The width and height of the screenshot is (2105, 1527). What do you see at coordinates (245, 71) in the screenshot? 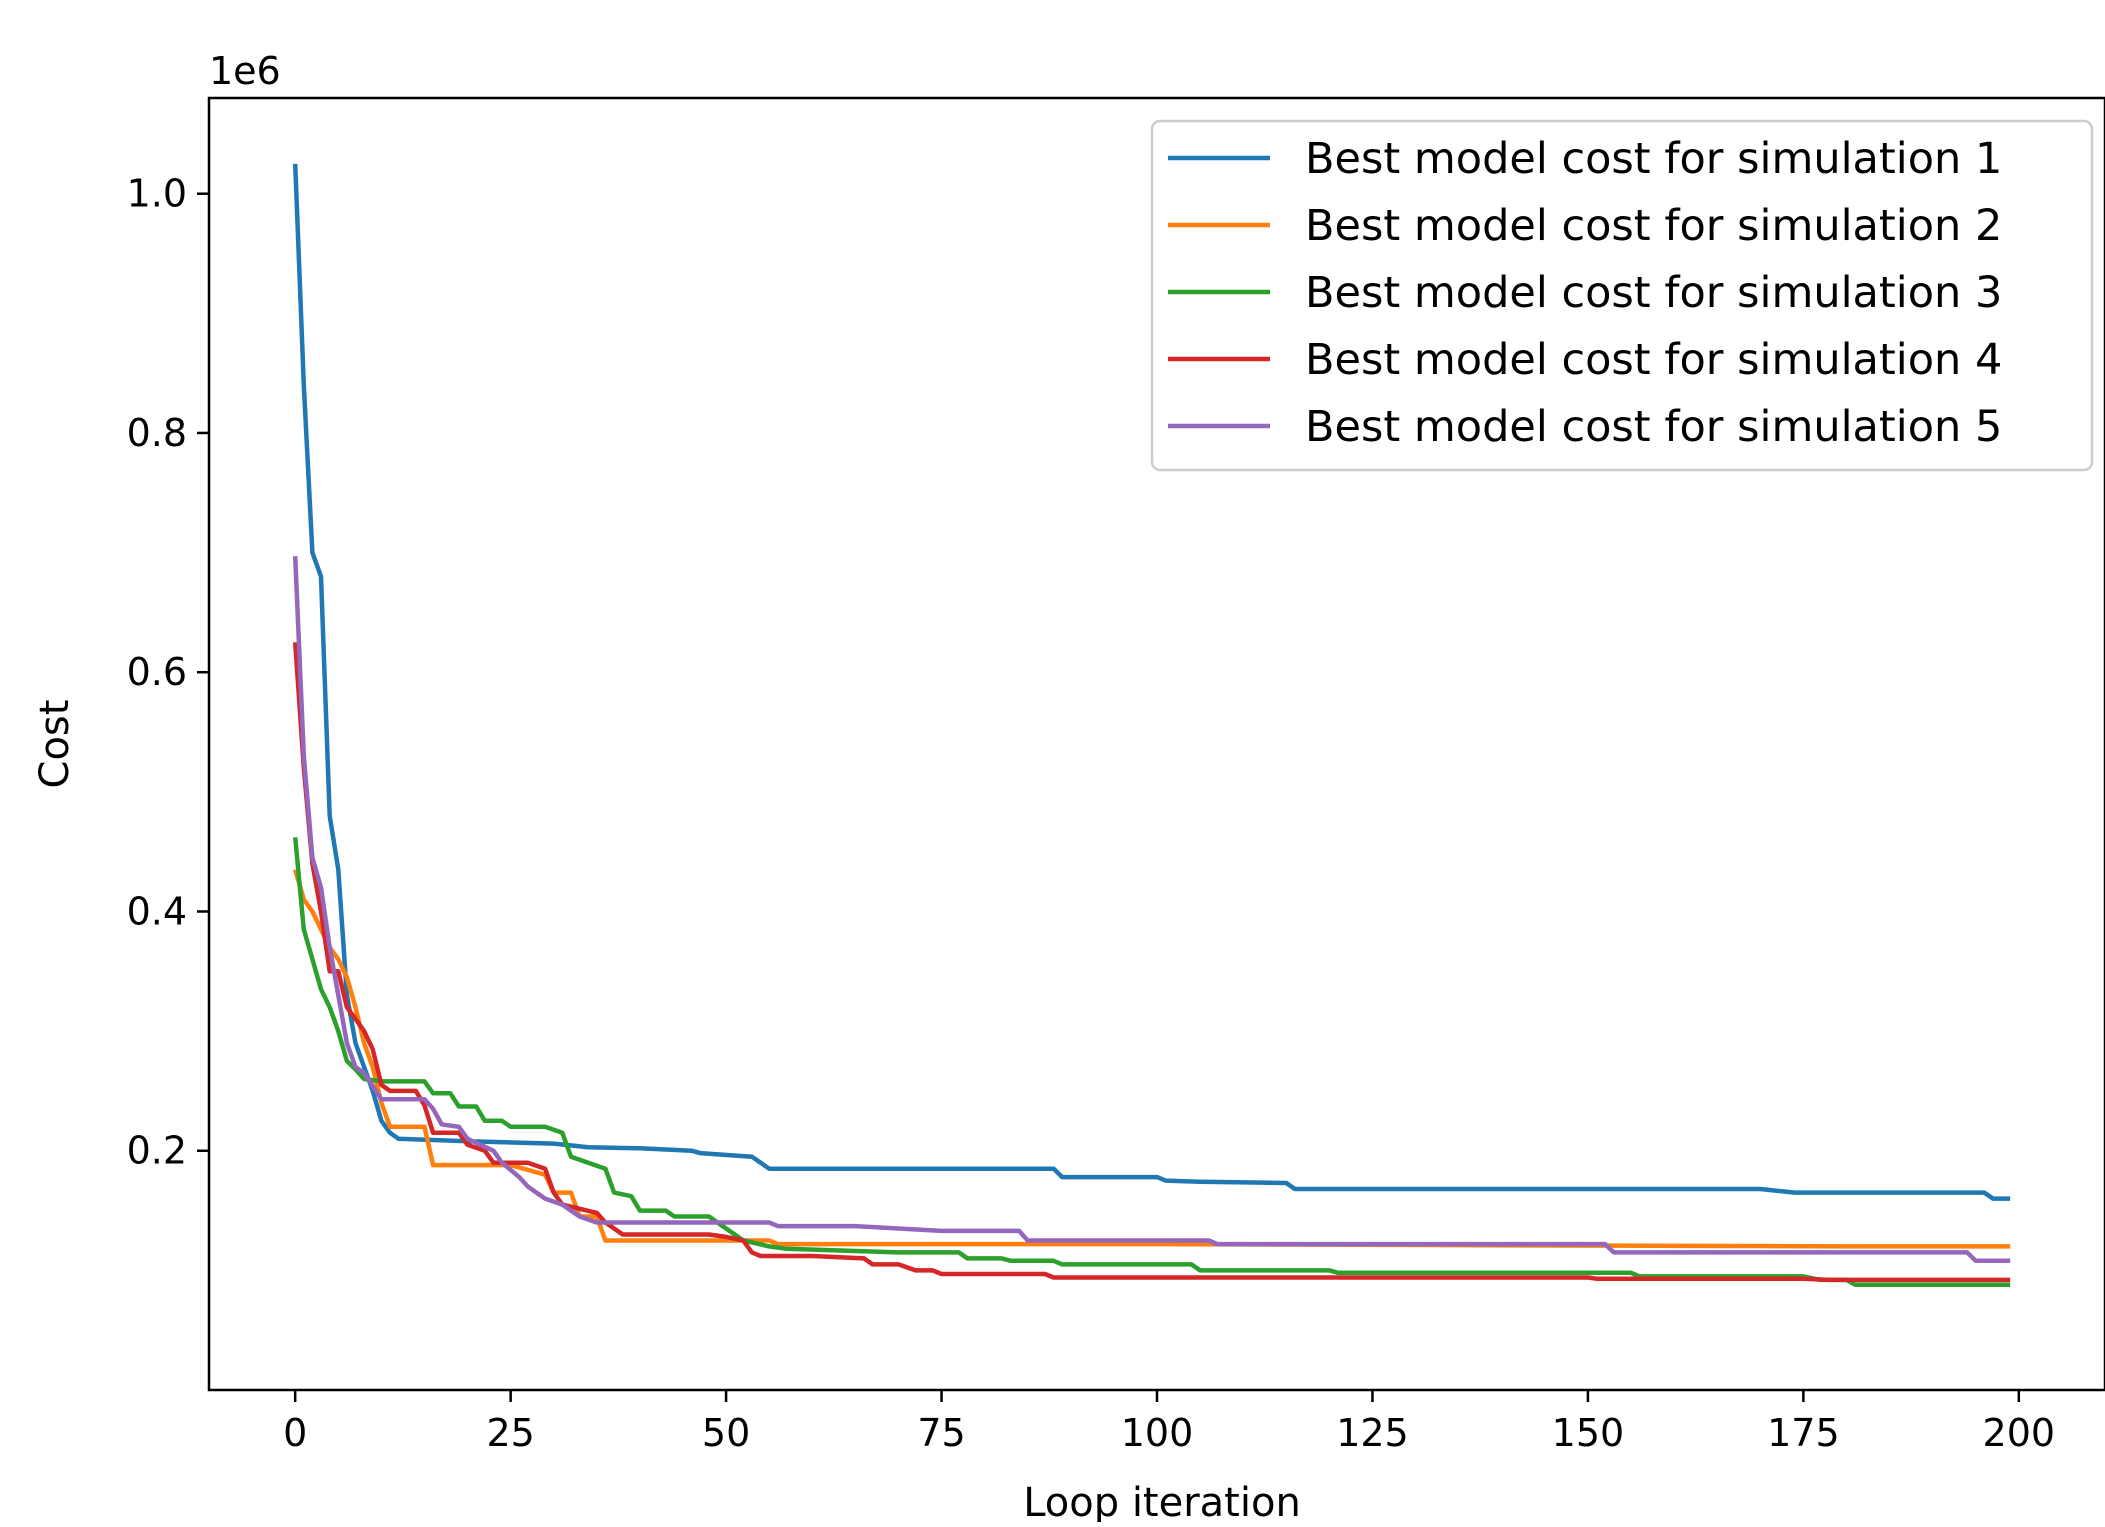
I see `y-axis-offset-label: 1e6` at bounding box center [245, 71].